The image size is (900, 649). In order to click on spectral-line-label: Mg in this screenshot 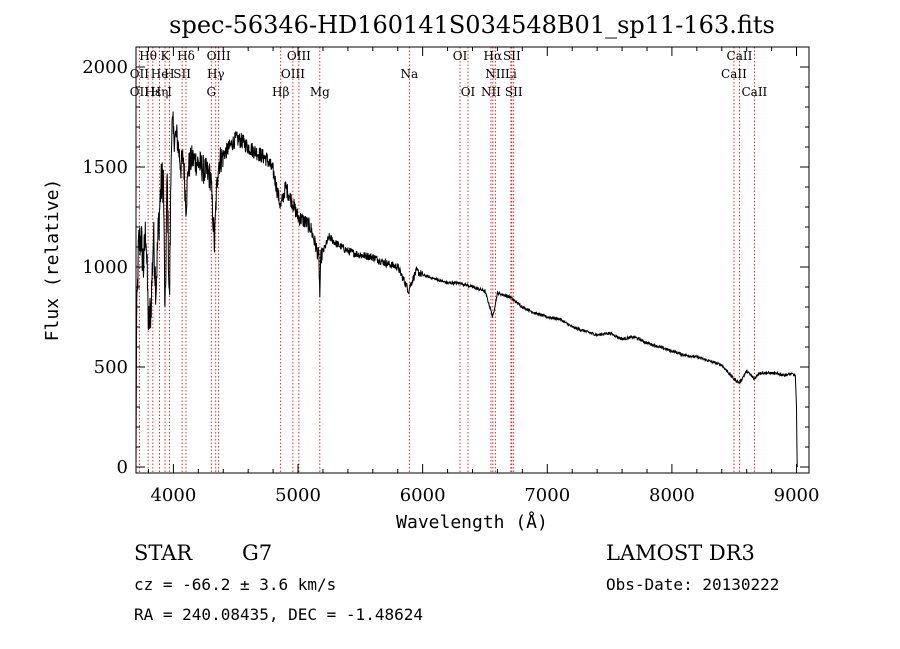, I will do `click(320, 92)`.